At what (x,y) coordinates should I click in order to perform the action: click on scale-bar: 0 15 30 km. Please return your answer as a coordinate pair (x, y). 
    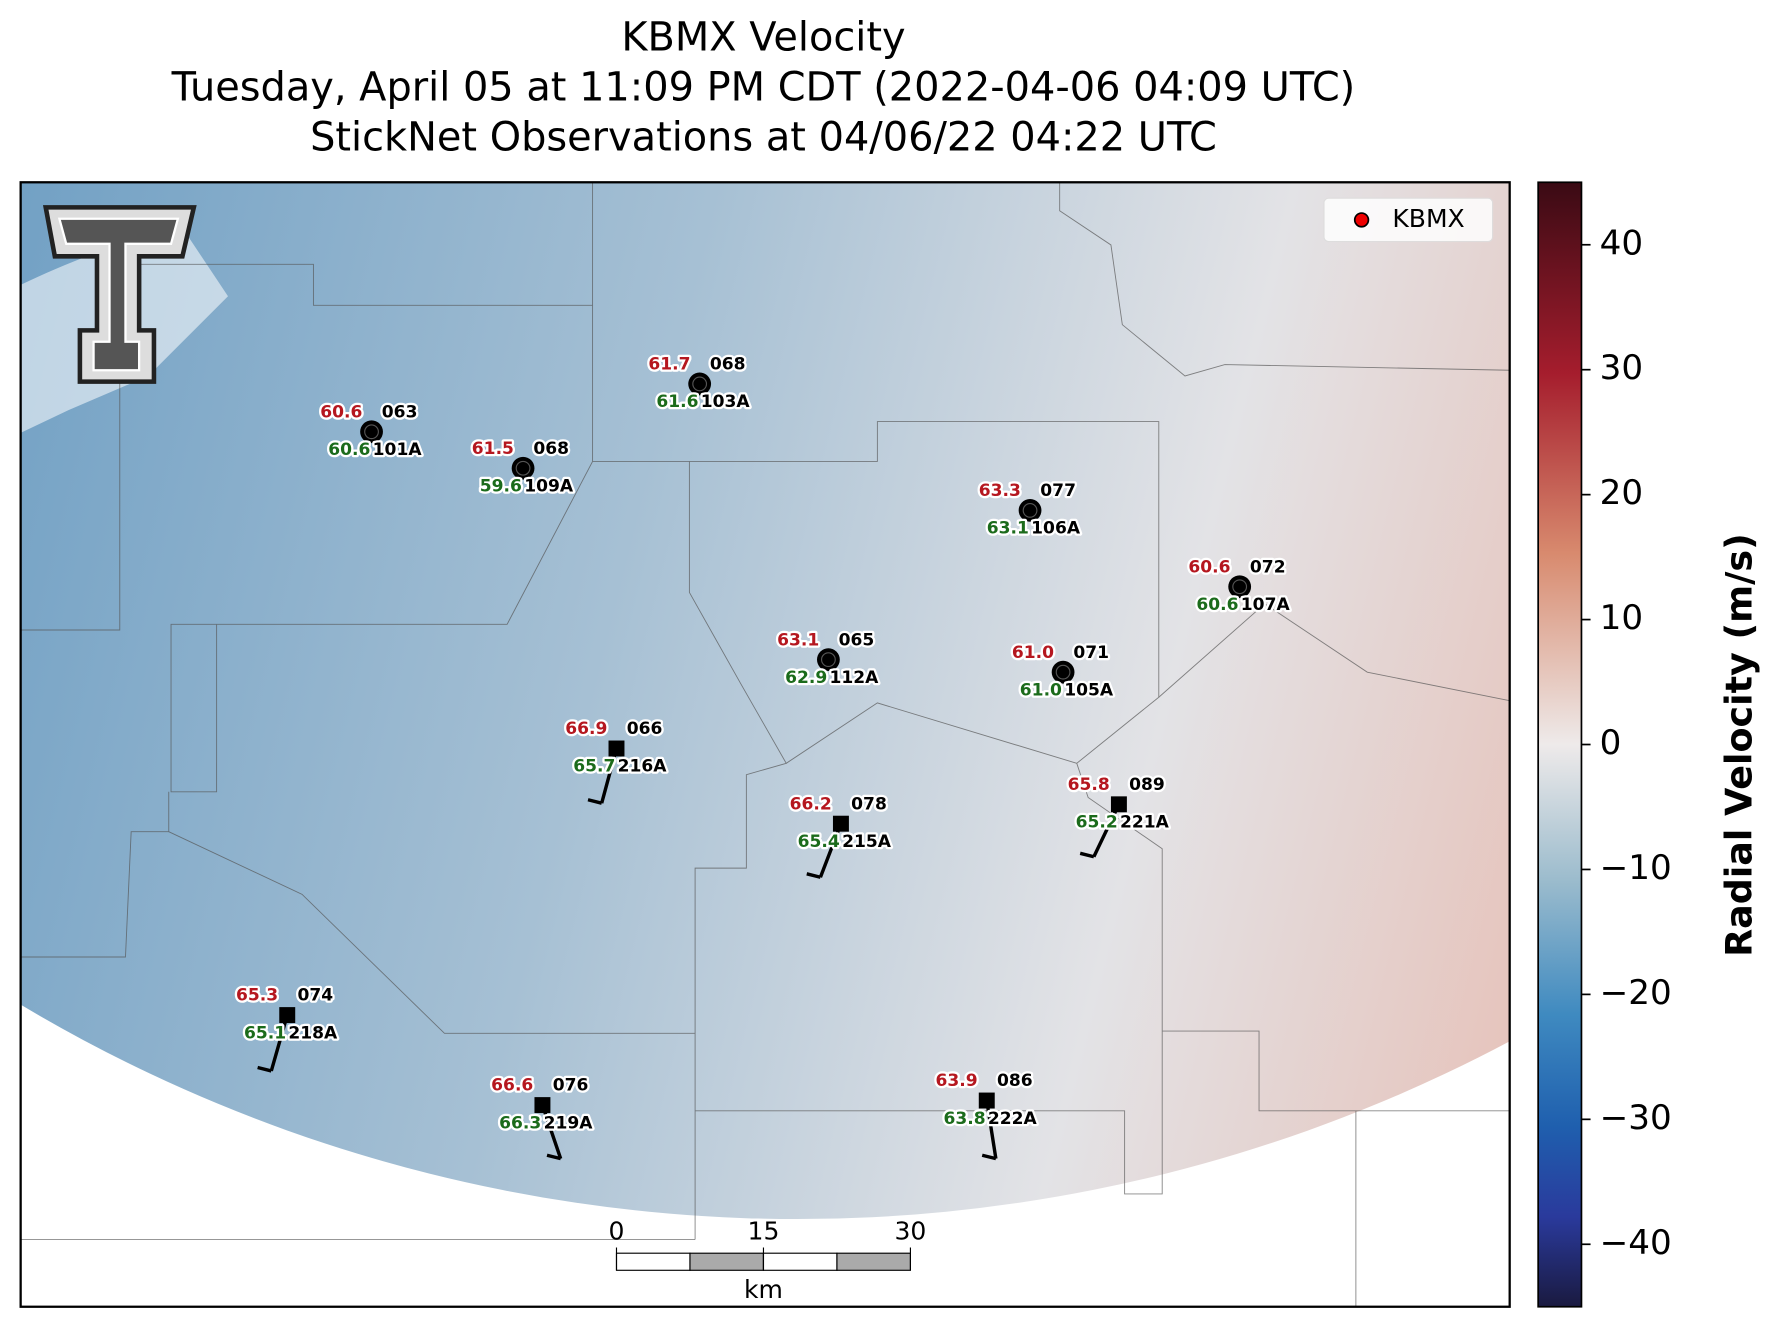
    Looking at the image, I should click on (768, 1260).